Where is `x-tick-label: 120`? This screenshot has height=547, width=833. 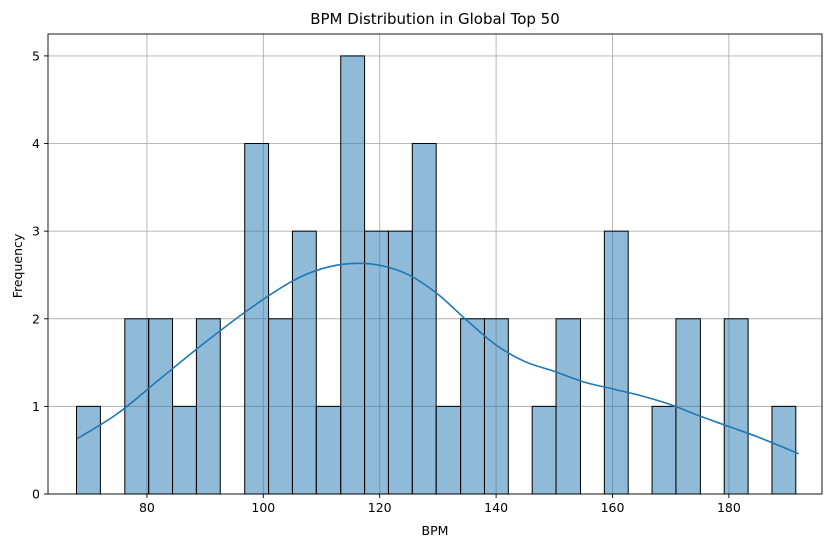
x-tick-label: 120 is located at coordinates (380, 507).